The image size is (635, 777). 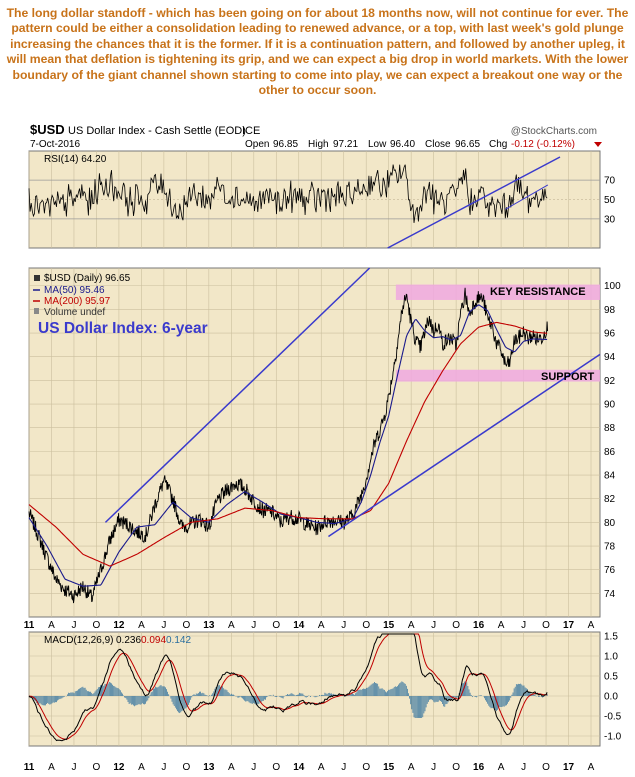 What do you see at coordinates (75, 159) in the screenshot?
I see `rsi-label: RSI(14) 64.20` at bounding box center [75, 159].